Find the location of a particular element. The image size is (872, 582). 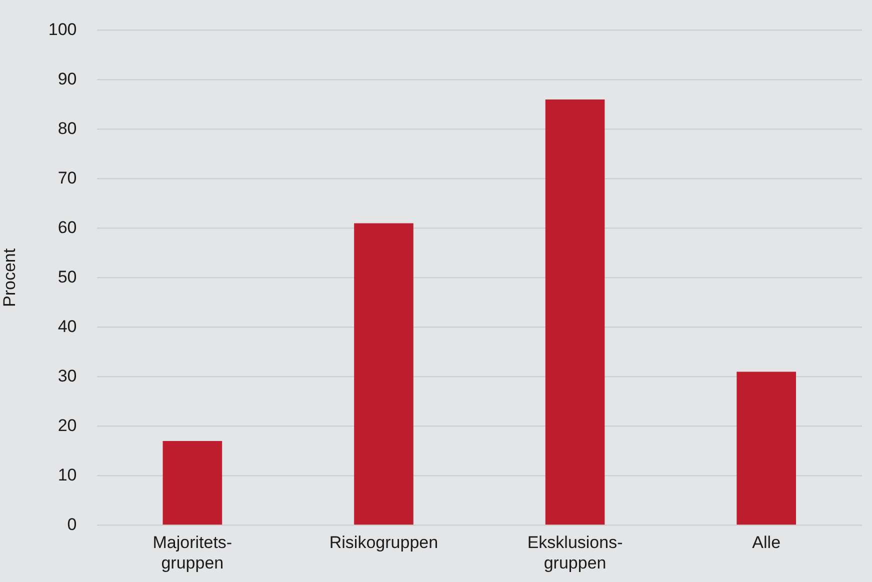

y-axis-title: Procent is located at coordinates (9, 277).